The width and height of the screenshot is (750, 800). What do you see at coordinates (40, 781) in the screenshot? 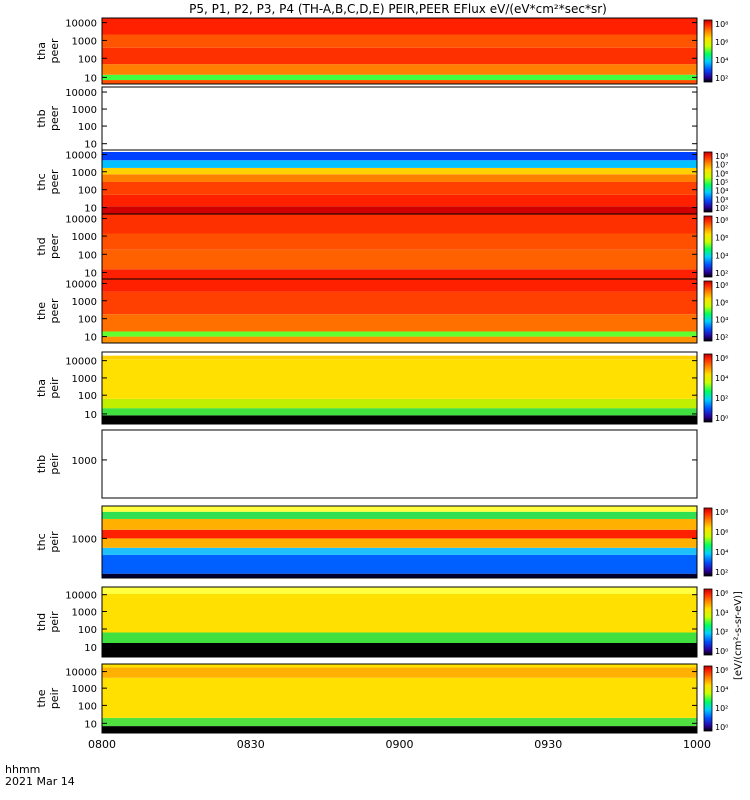
I see `time-axis-label-bottom: 2021 Mar 14` at bounding box center [40, 781].